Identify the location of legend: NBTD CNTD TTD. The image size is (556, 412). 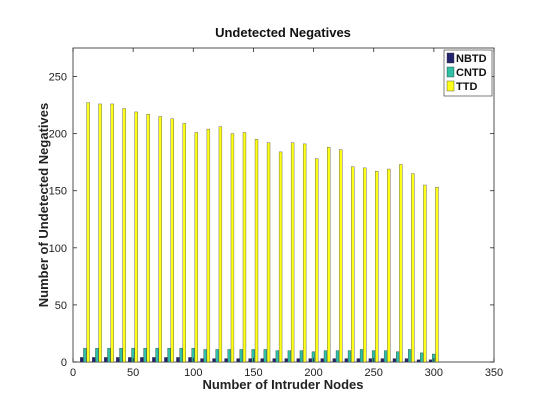
(468, 73).